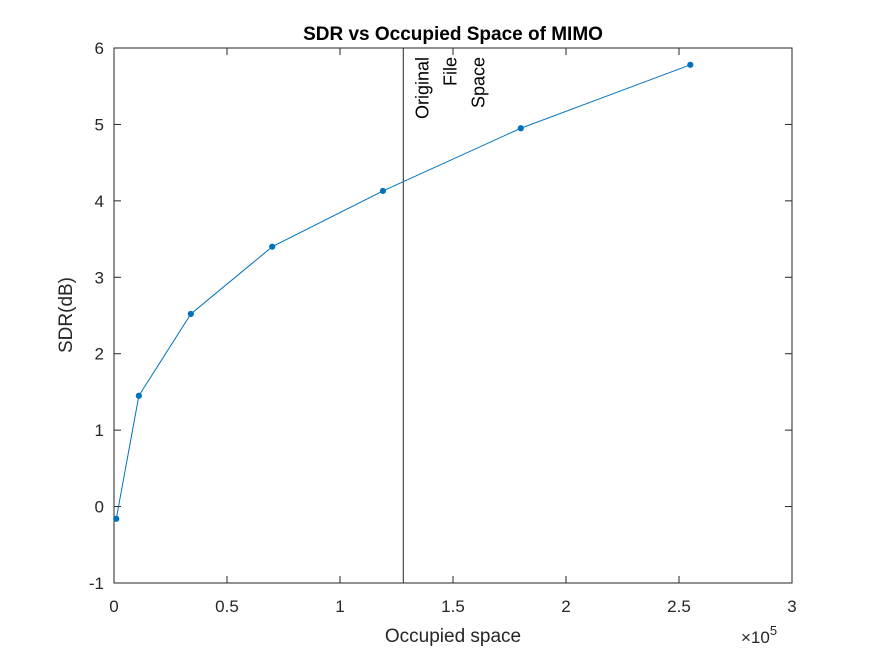 The width and height of the screenshot is (875, 656). I want to click on y-axis-label: SDR(dB), so click(66, 315).